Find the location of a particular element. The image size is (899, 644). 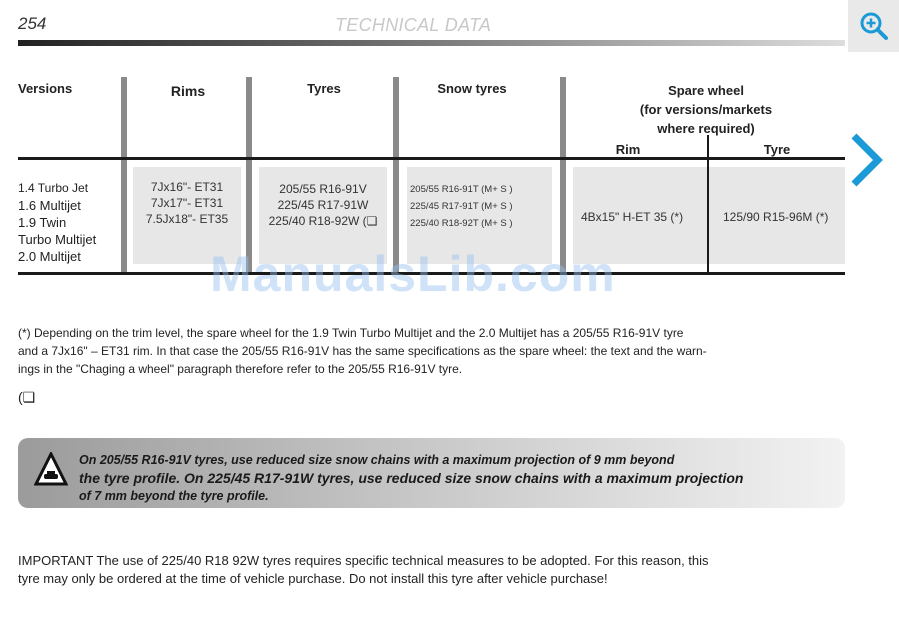

rim: 7Jx16"- ET31 is located at coordinates (187, 187).